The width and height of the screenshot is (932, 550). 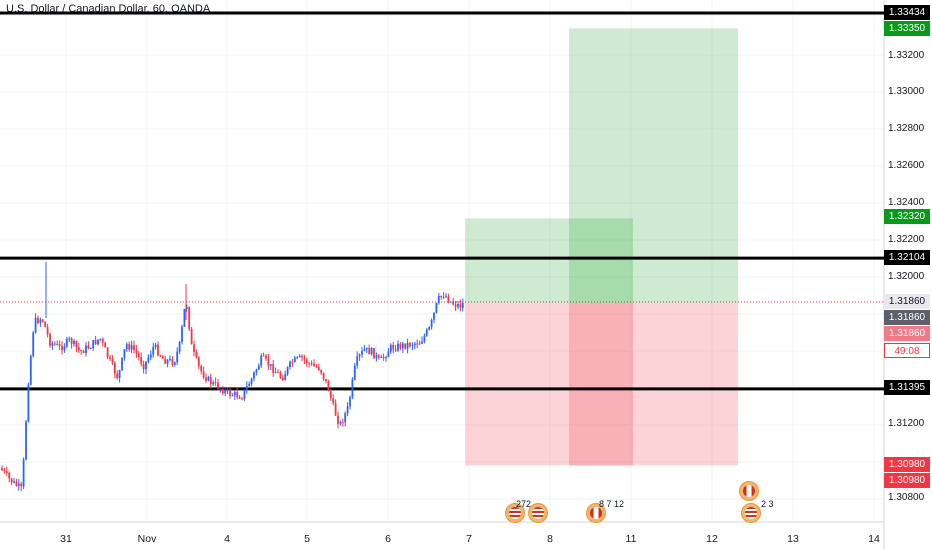 I want to click on y-tick-label: 1.32800, so click(x=906, y=128).